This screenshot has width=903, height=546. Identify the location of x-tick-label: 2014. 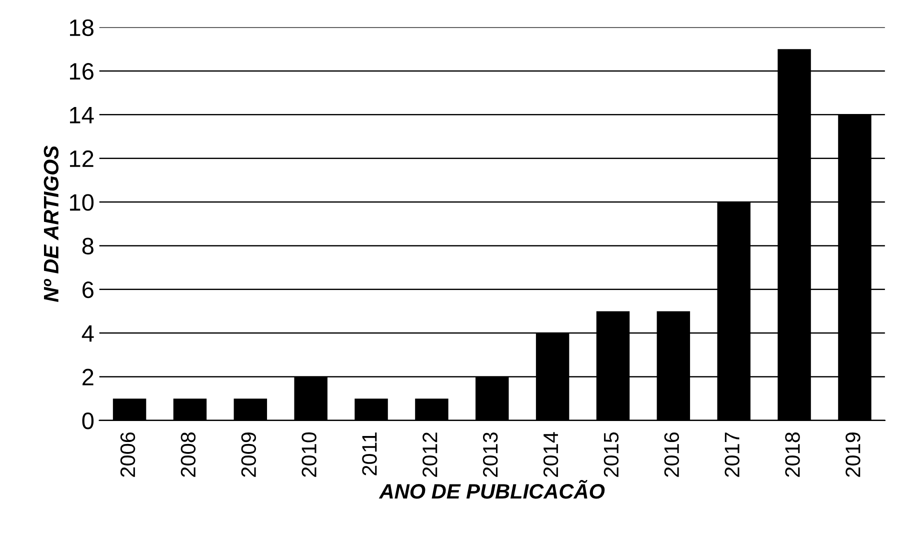
(550, 454).